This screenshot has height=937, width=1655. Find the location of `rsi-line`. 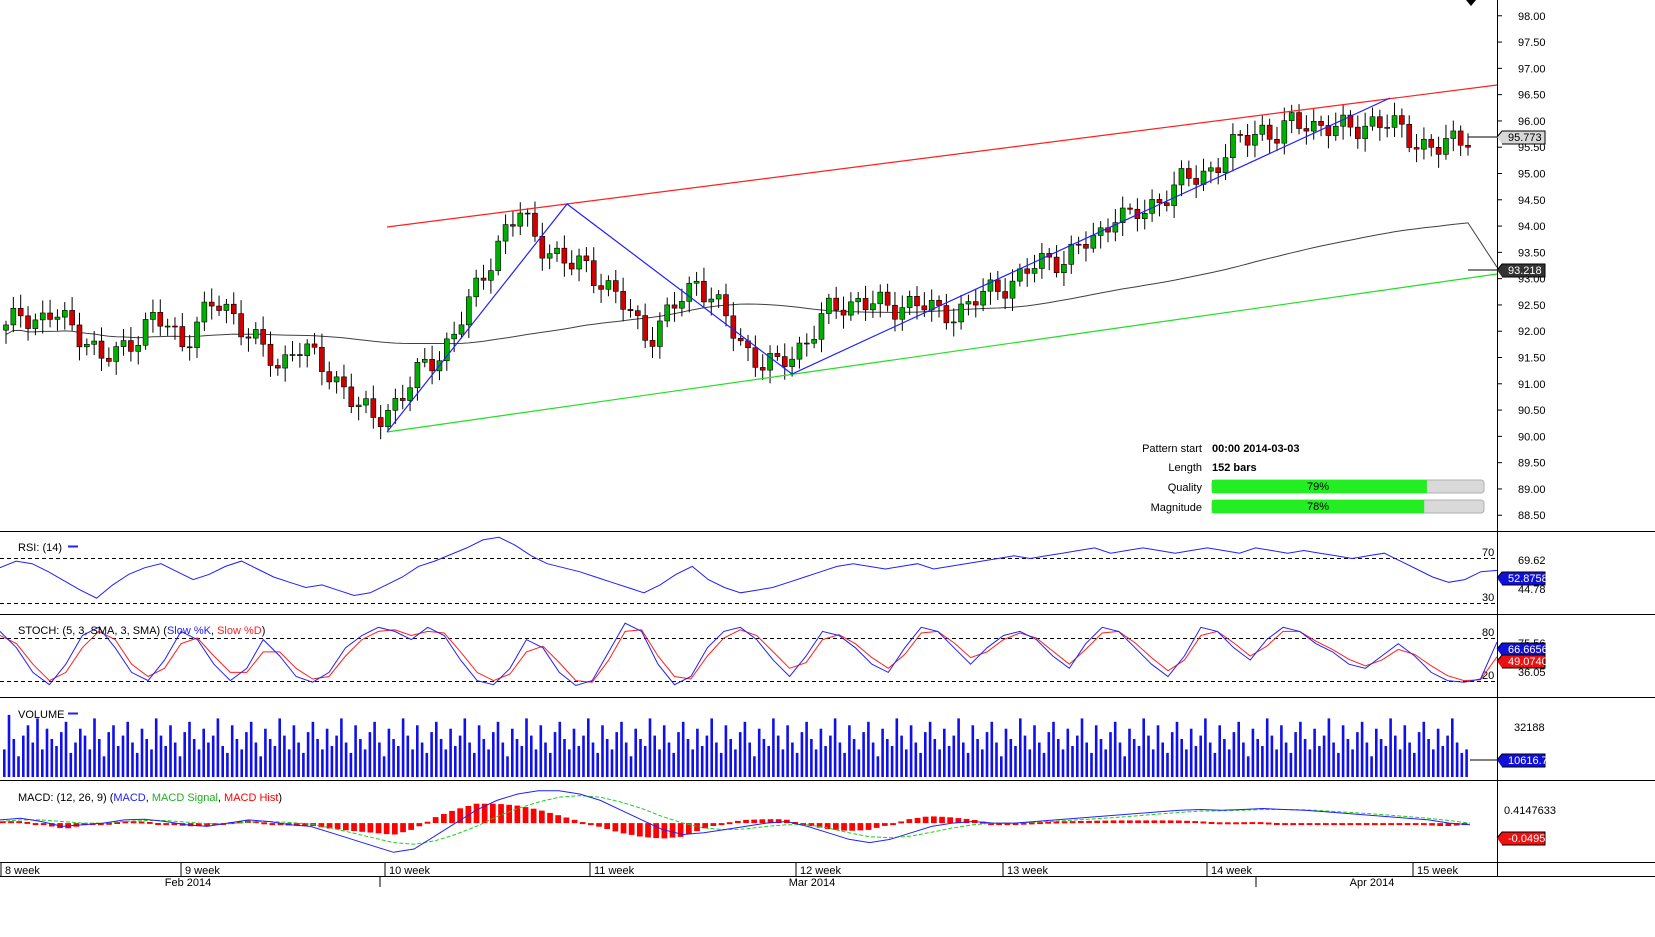

rsi-line is located at coordinates (749, 567).